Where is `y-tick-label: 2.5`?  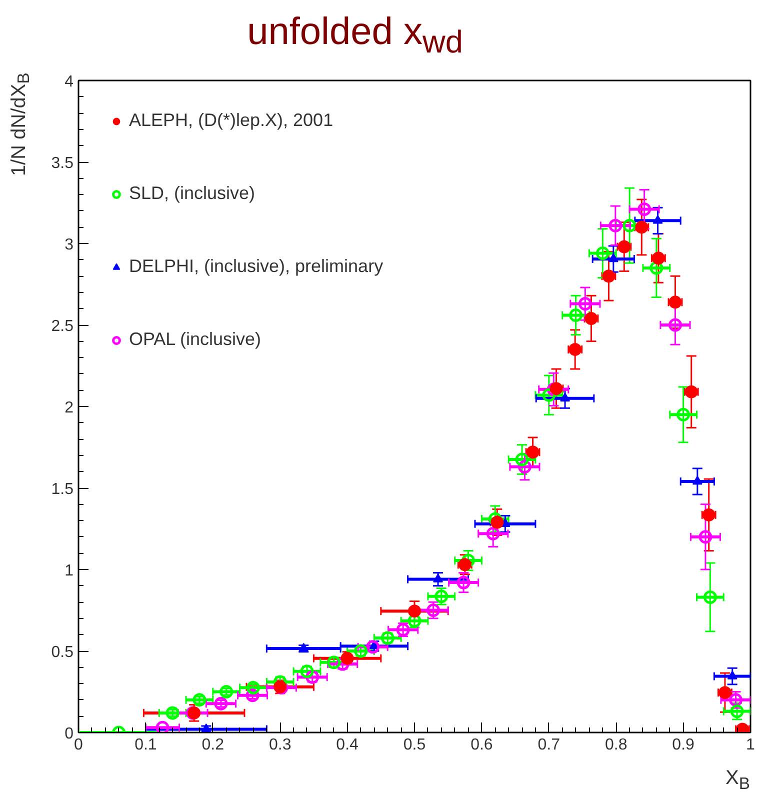
y-tick-label: 2.5 is located at coordinates (62, 326).